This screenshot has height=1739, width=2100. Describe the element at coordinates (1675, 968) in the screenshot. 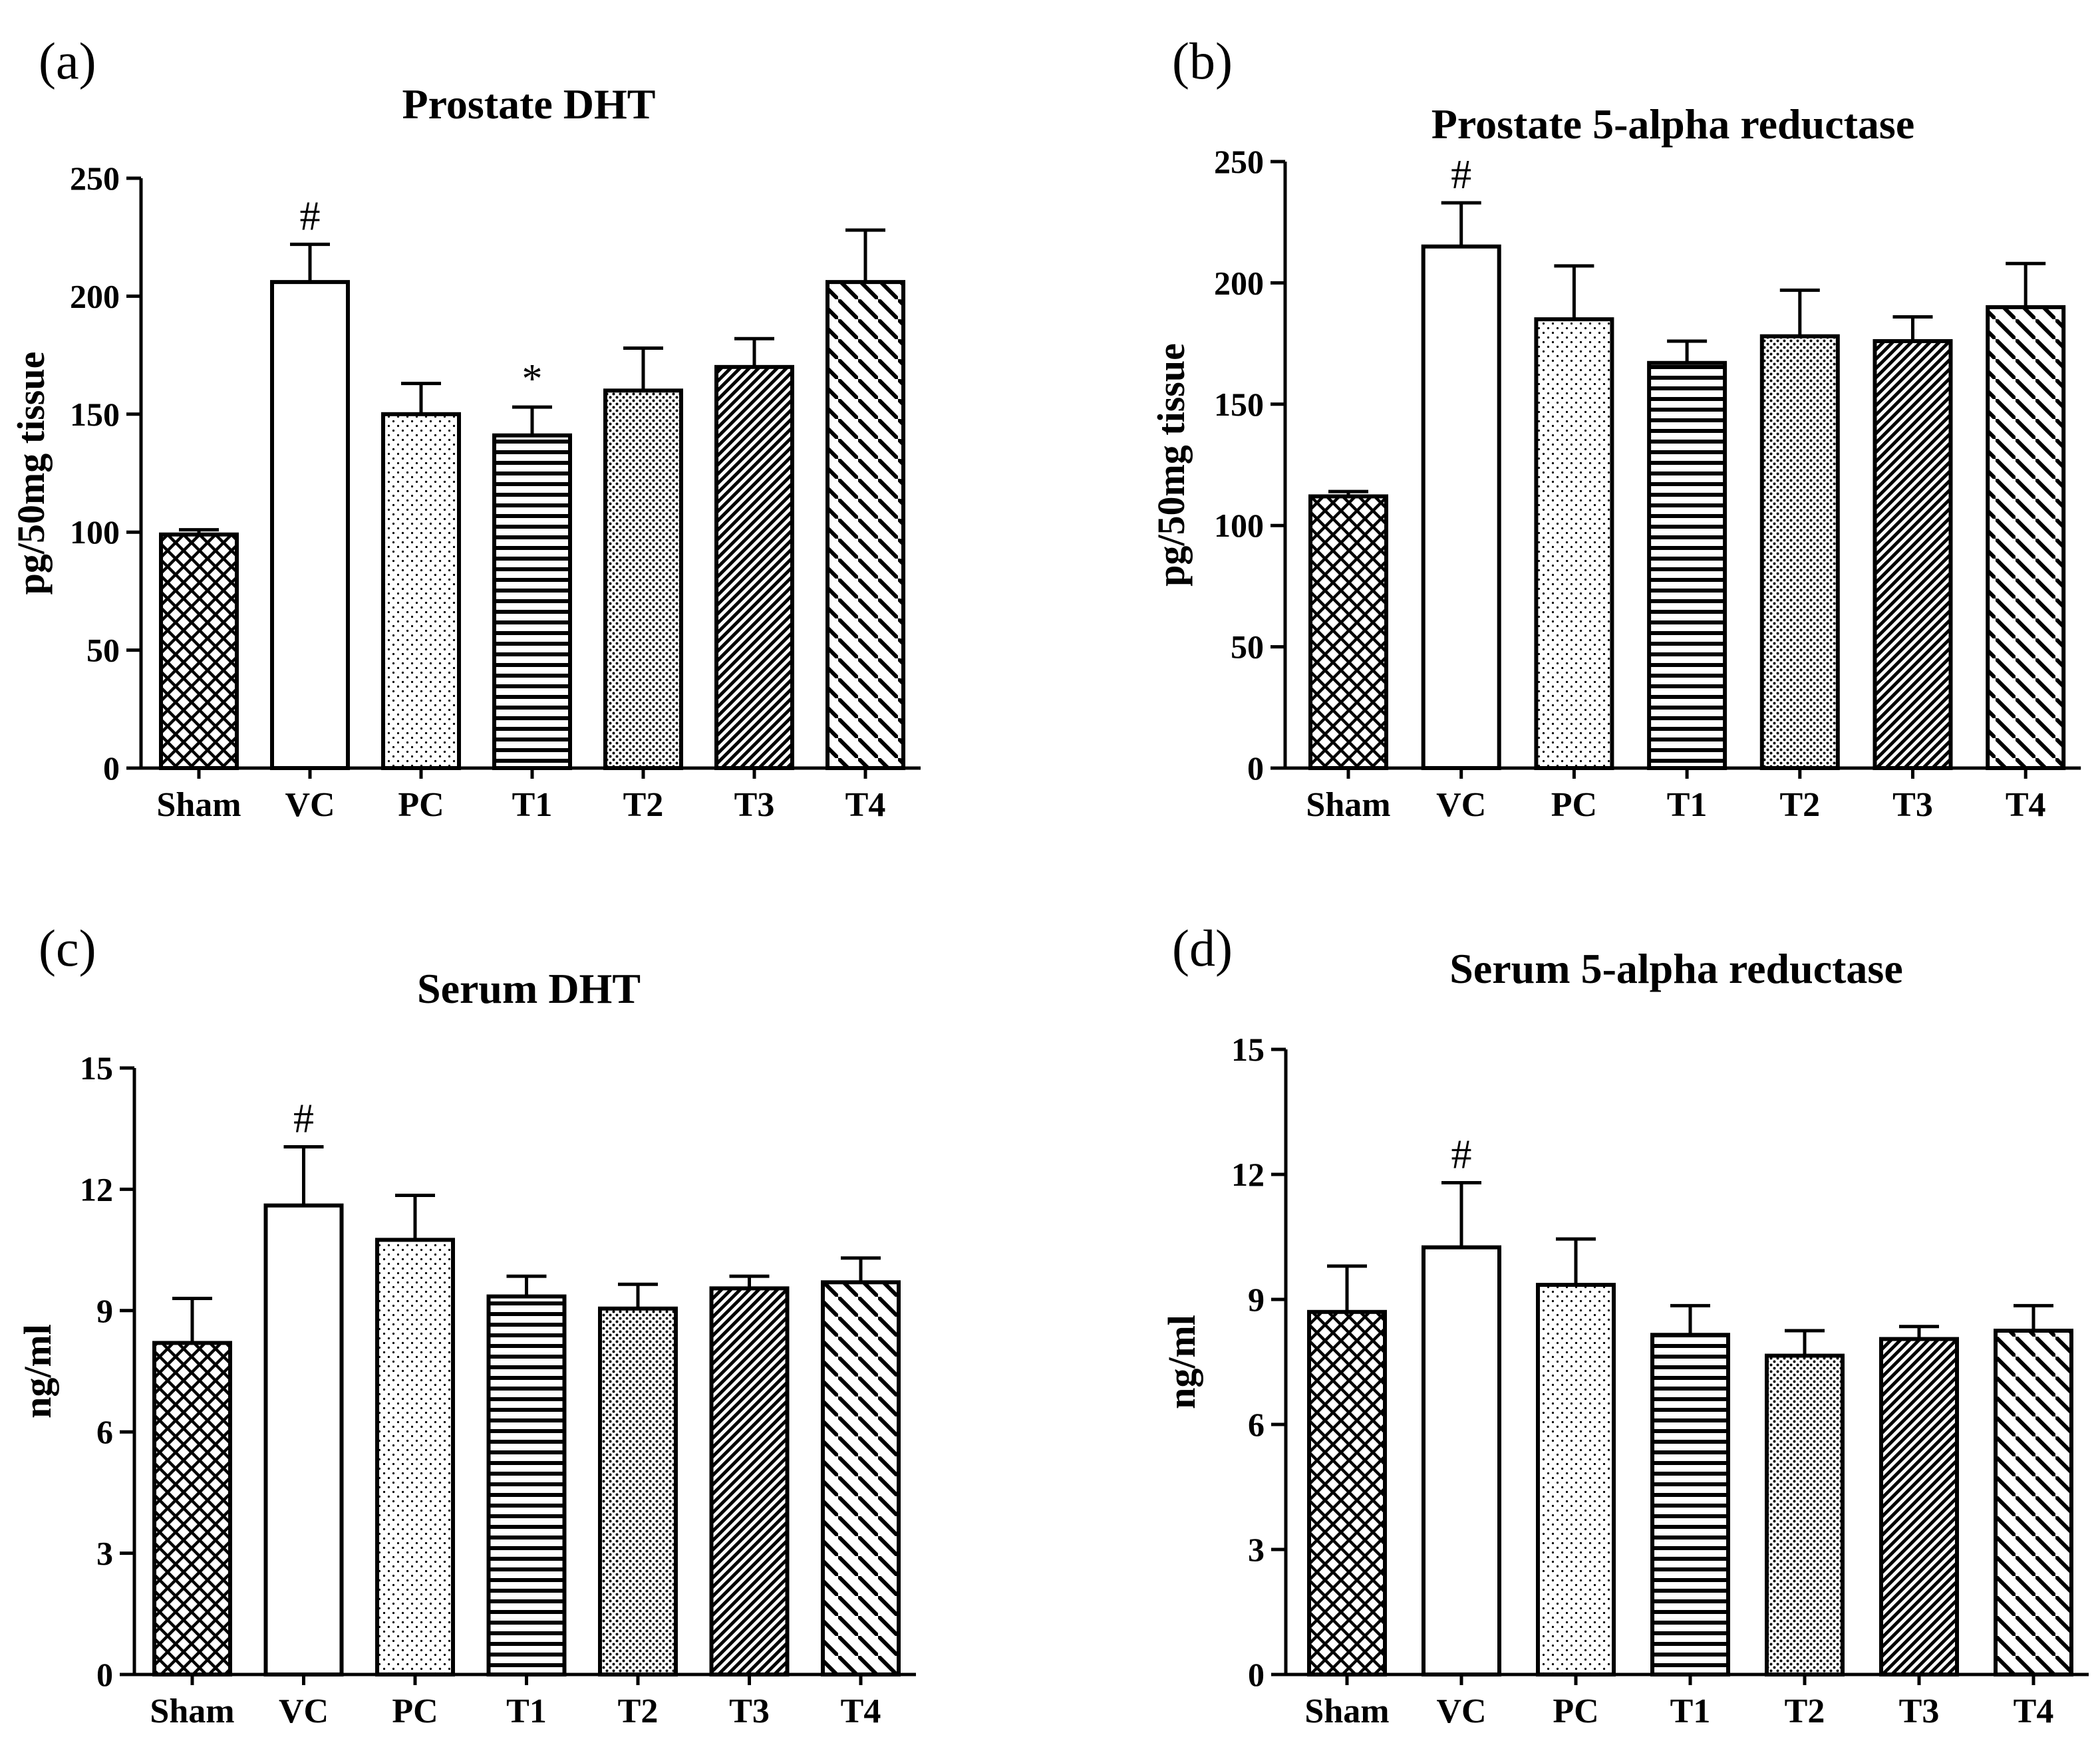

I see `chart-title: Serum 5-alpha reductase` at that location.